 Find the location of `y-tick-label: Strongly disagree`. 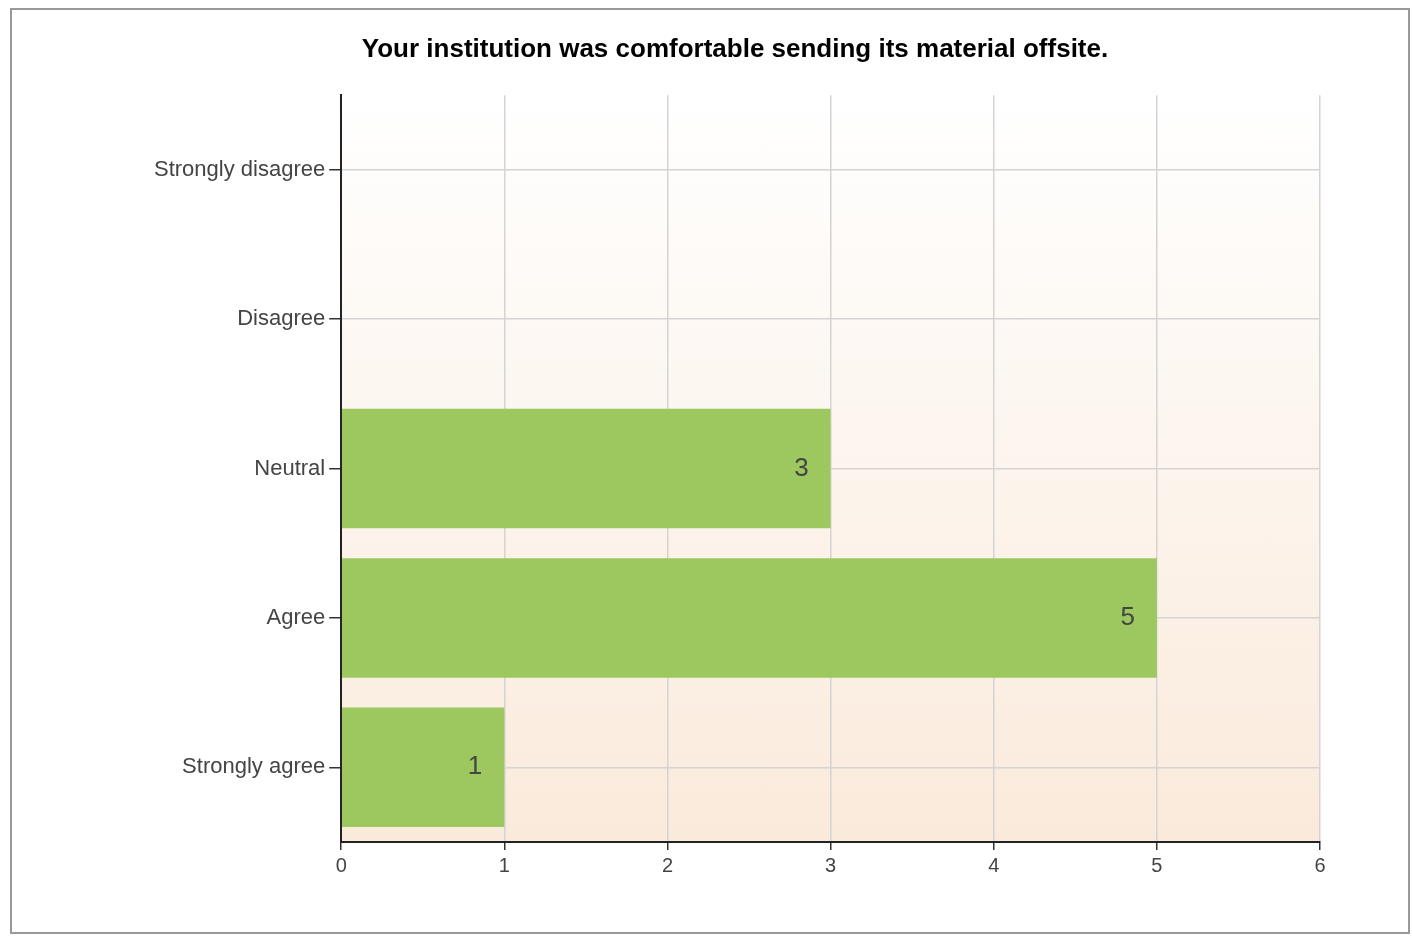

y-tick-label: Strongly disagree is located at coordinates (239, 168).